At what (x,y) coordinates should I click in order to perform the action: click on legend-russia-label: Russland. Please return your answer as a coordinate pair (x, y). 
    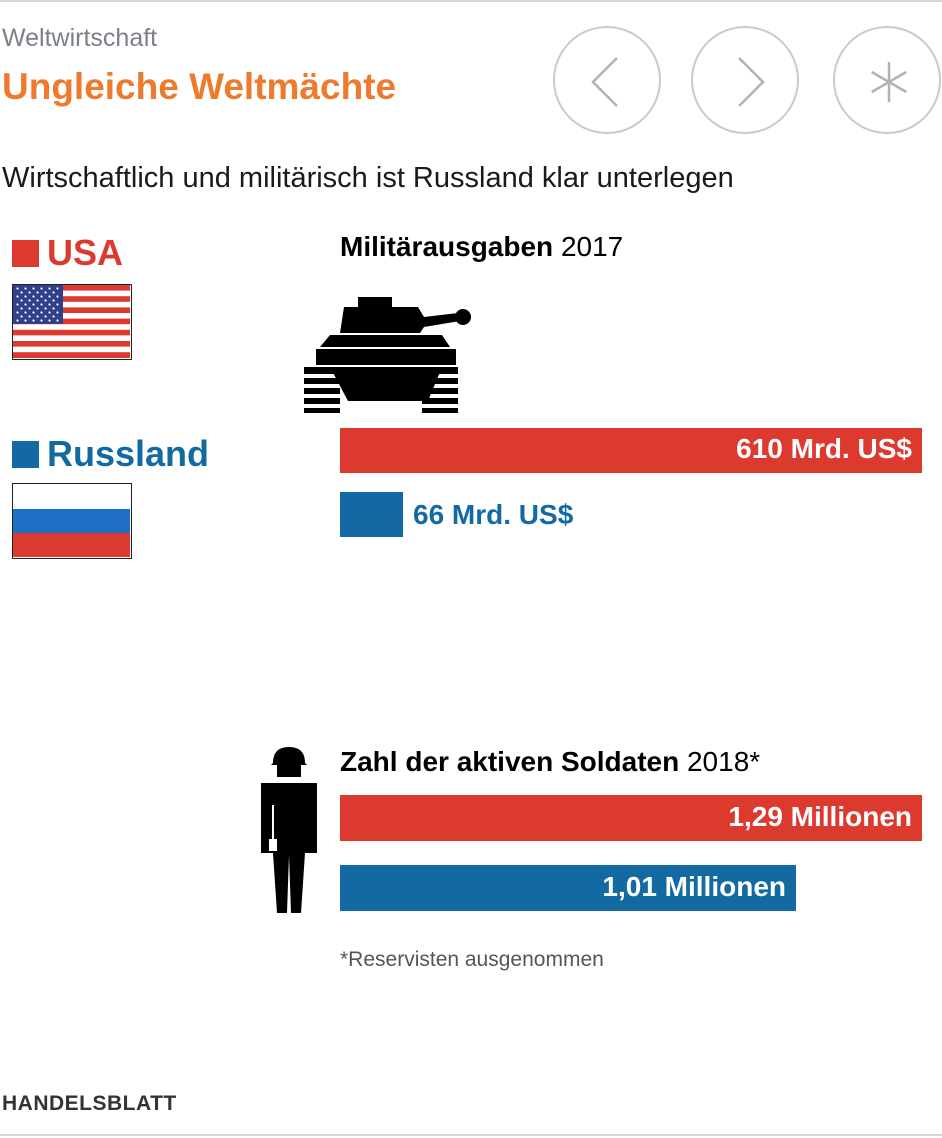
    Looking at the image, I should click on (128, 453).